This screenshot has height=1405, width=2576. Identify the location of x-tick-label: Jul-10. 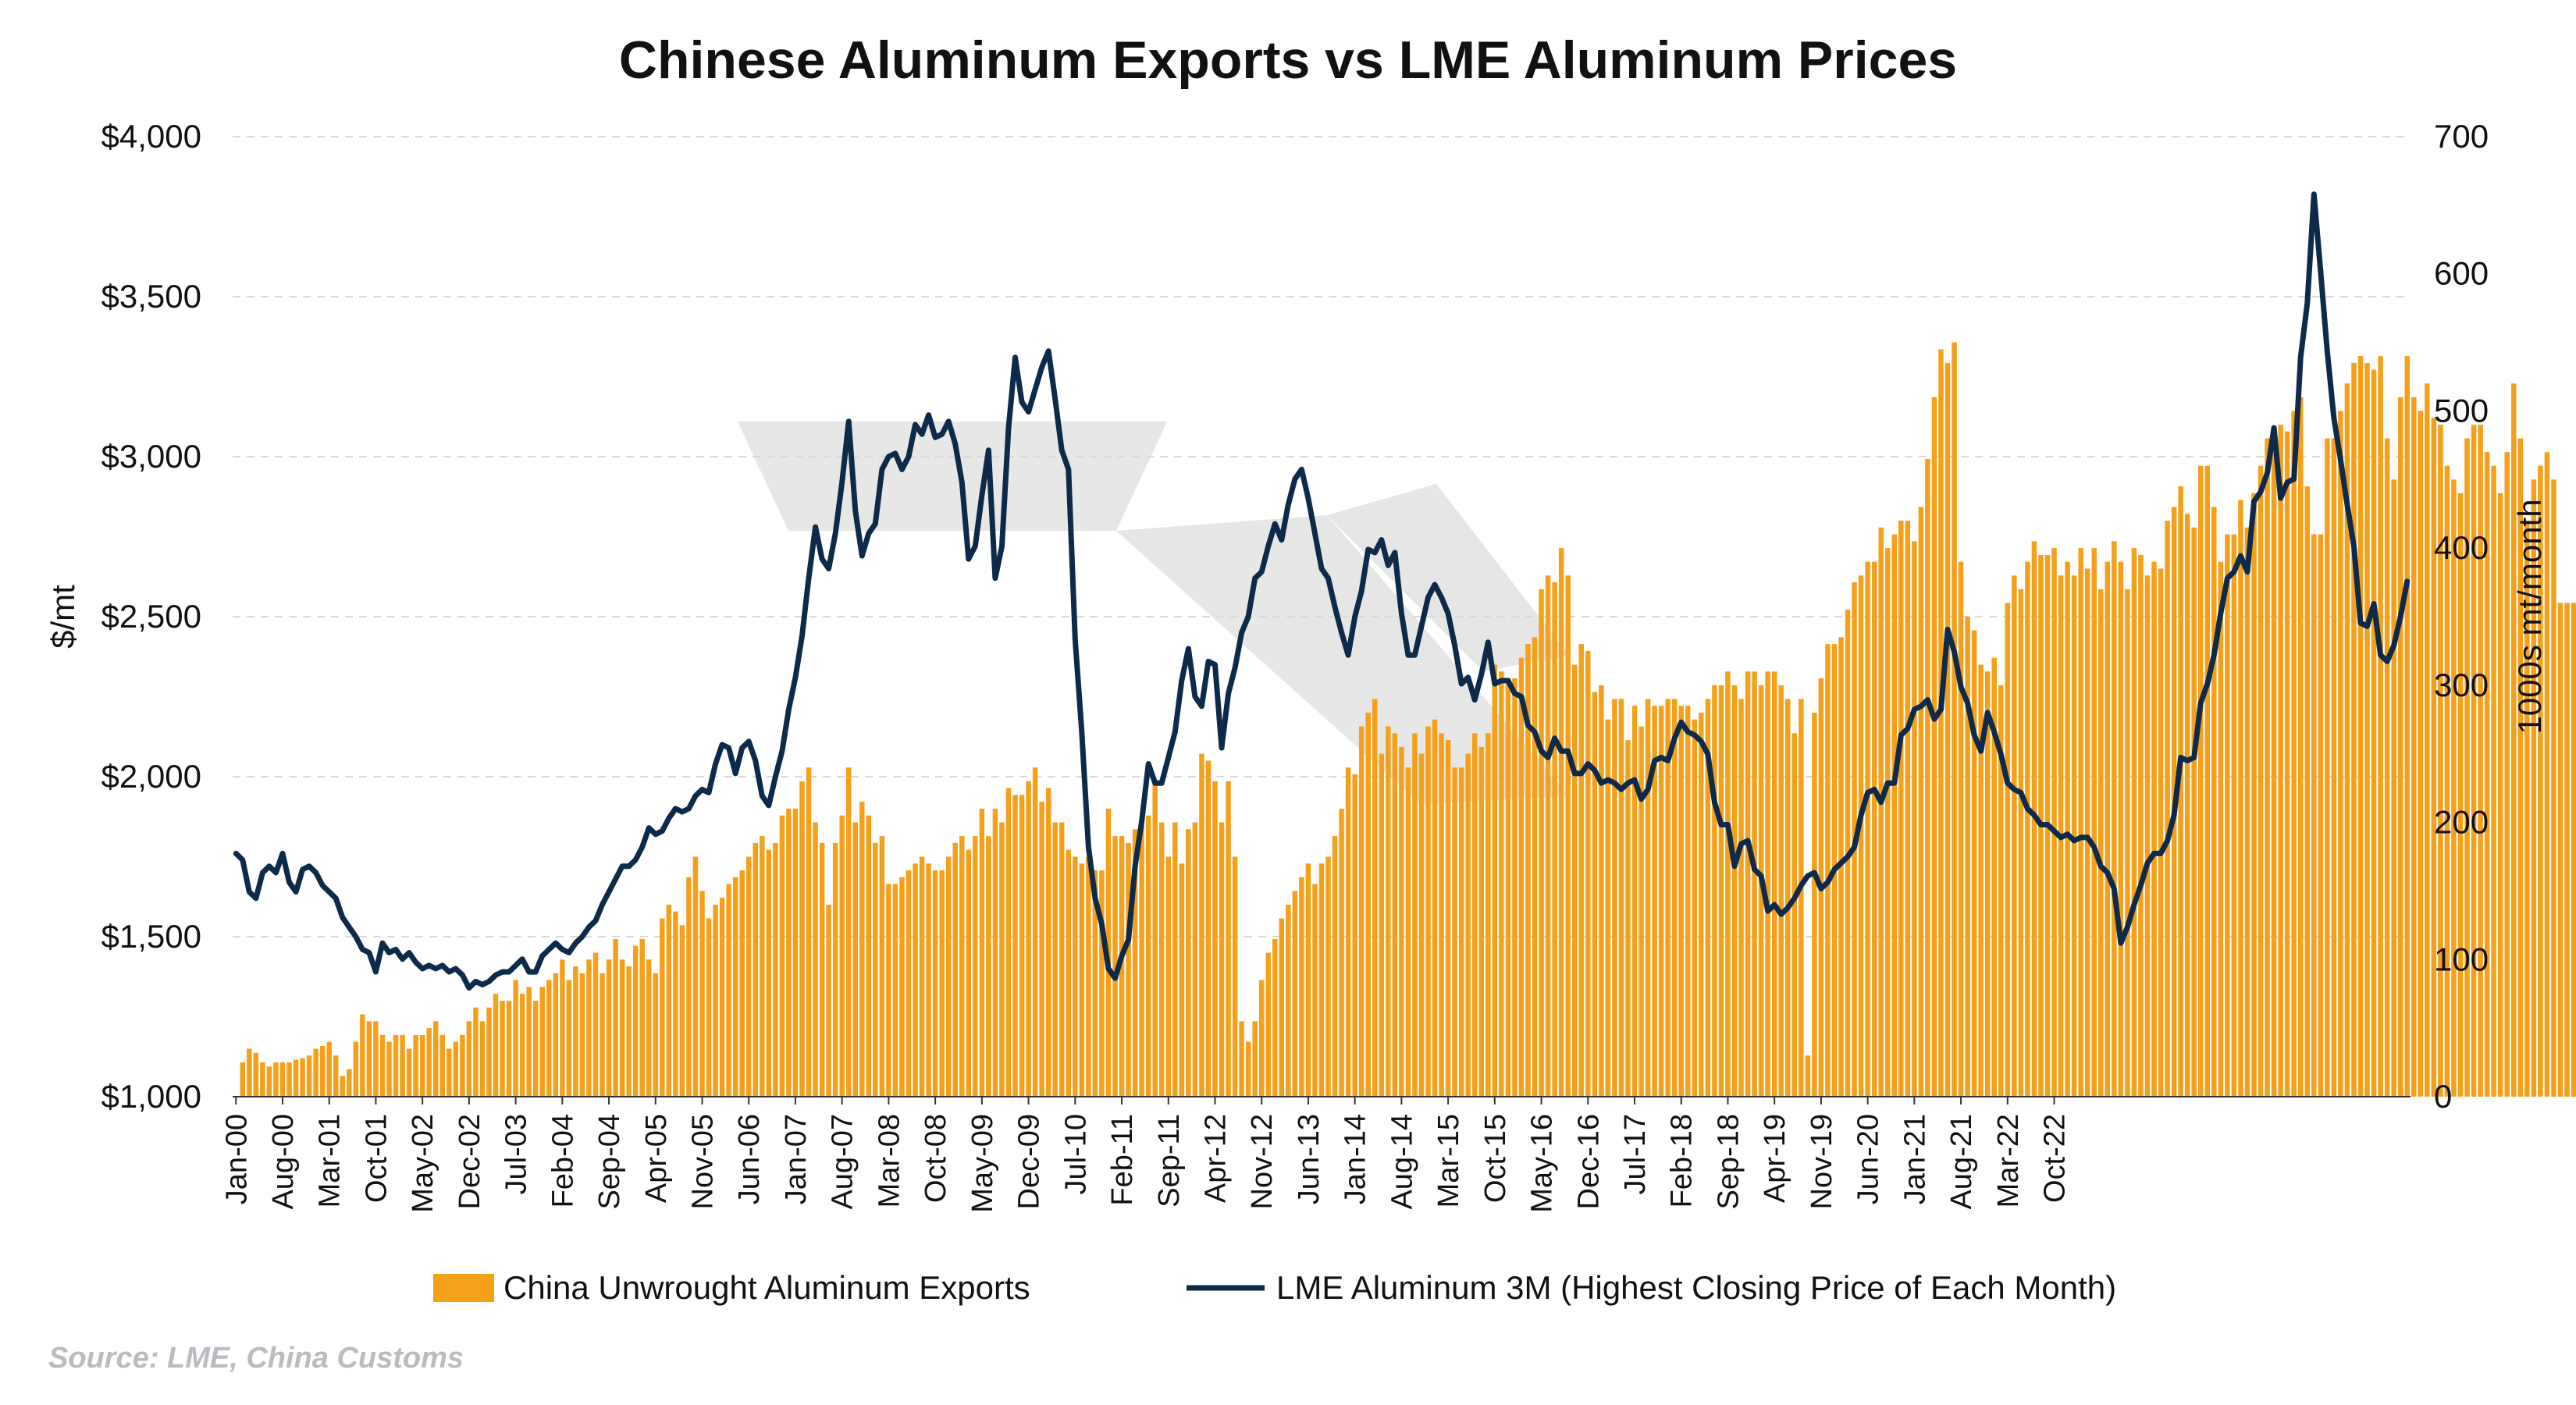
(1075, 1154).